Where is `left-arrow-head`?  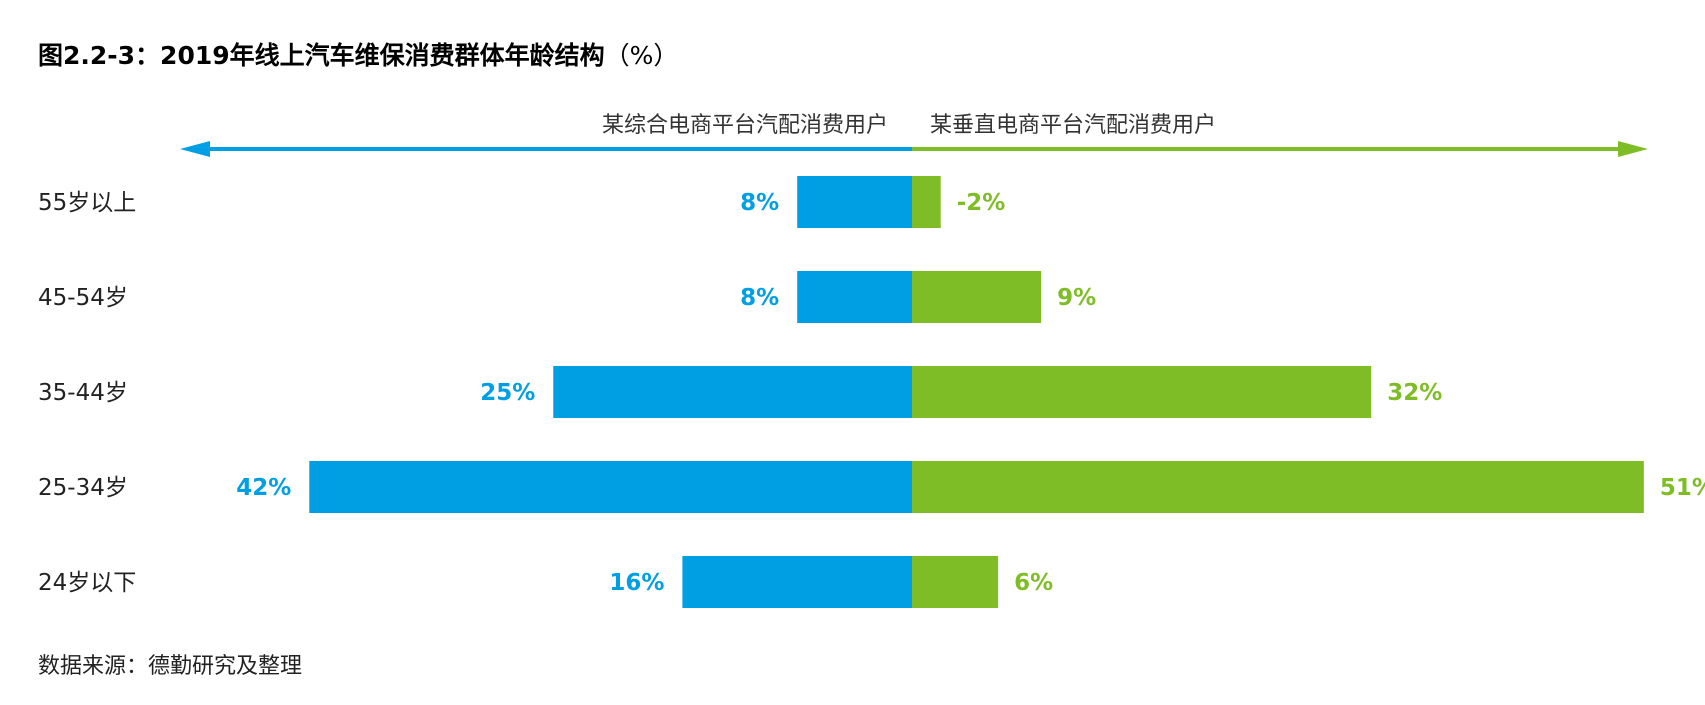 left-arrow-head is located at coordinates (195, 149).